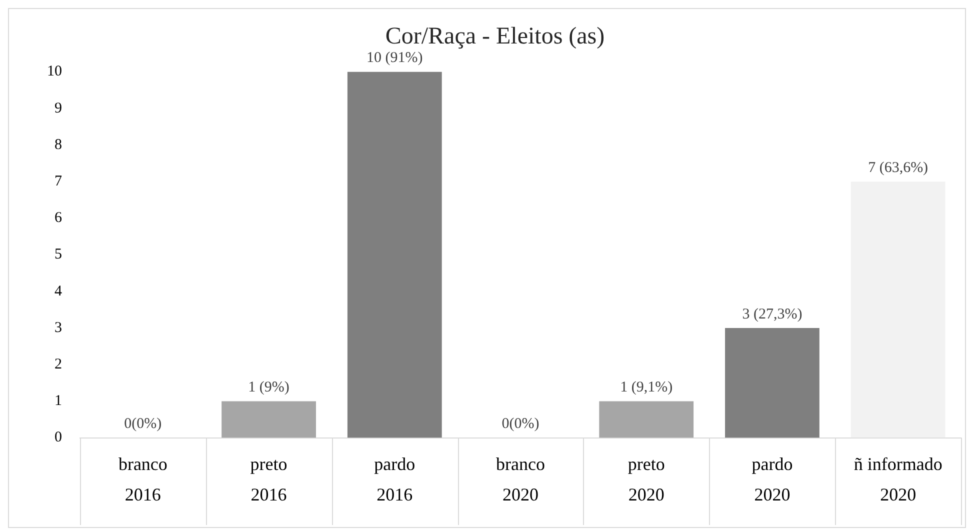 The width and height of the screenshot is (975, 531). What do you see at coordinates (58, 108) in the screenshot?
I see `y-tick-label: 9` at bounding box center [58, 108].